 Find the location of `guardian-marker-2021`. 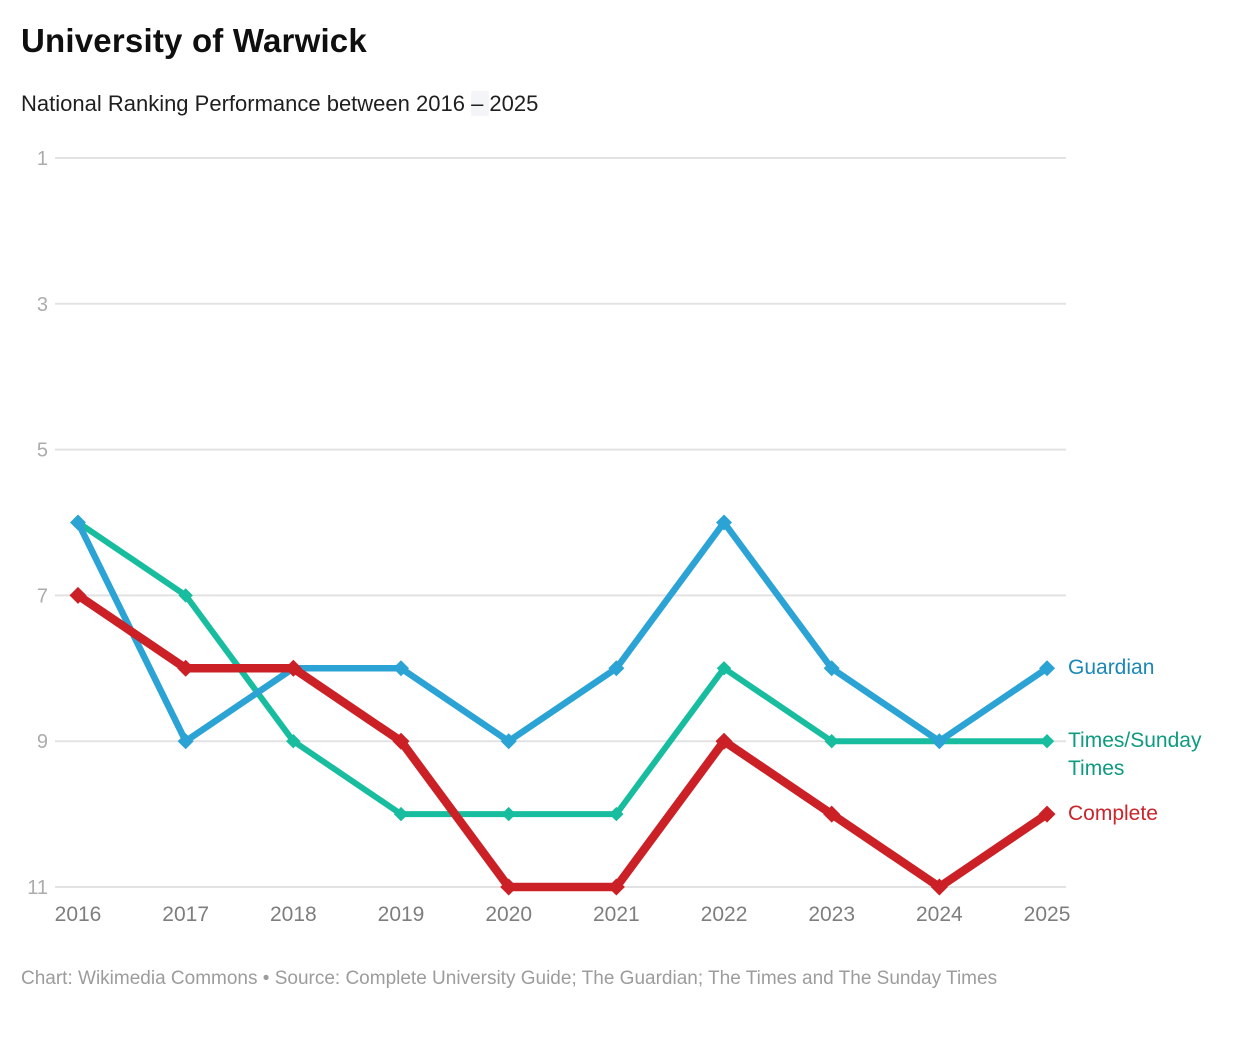

guardian-marker-2021 is located at coordinates (616, 668).